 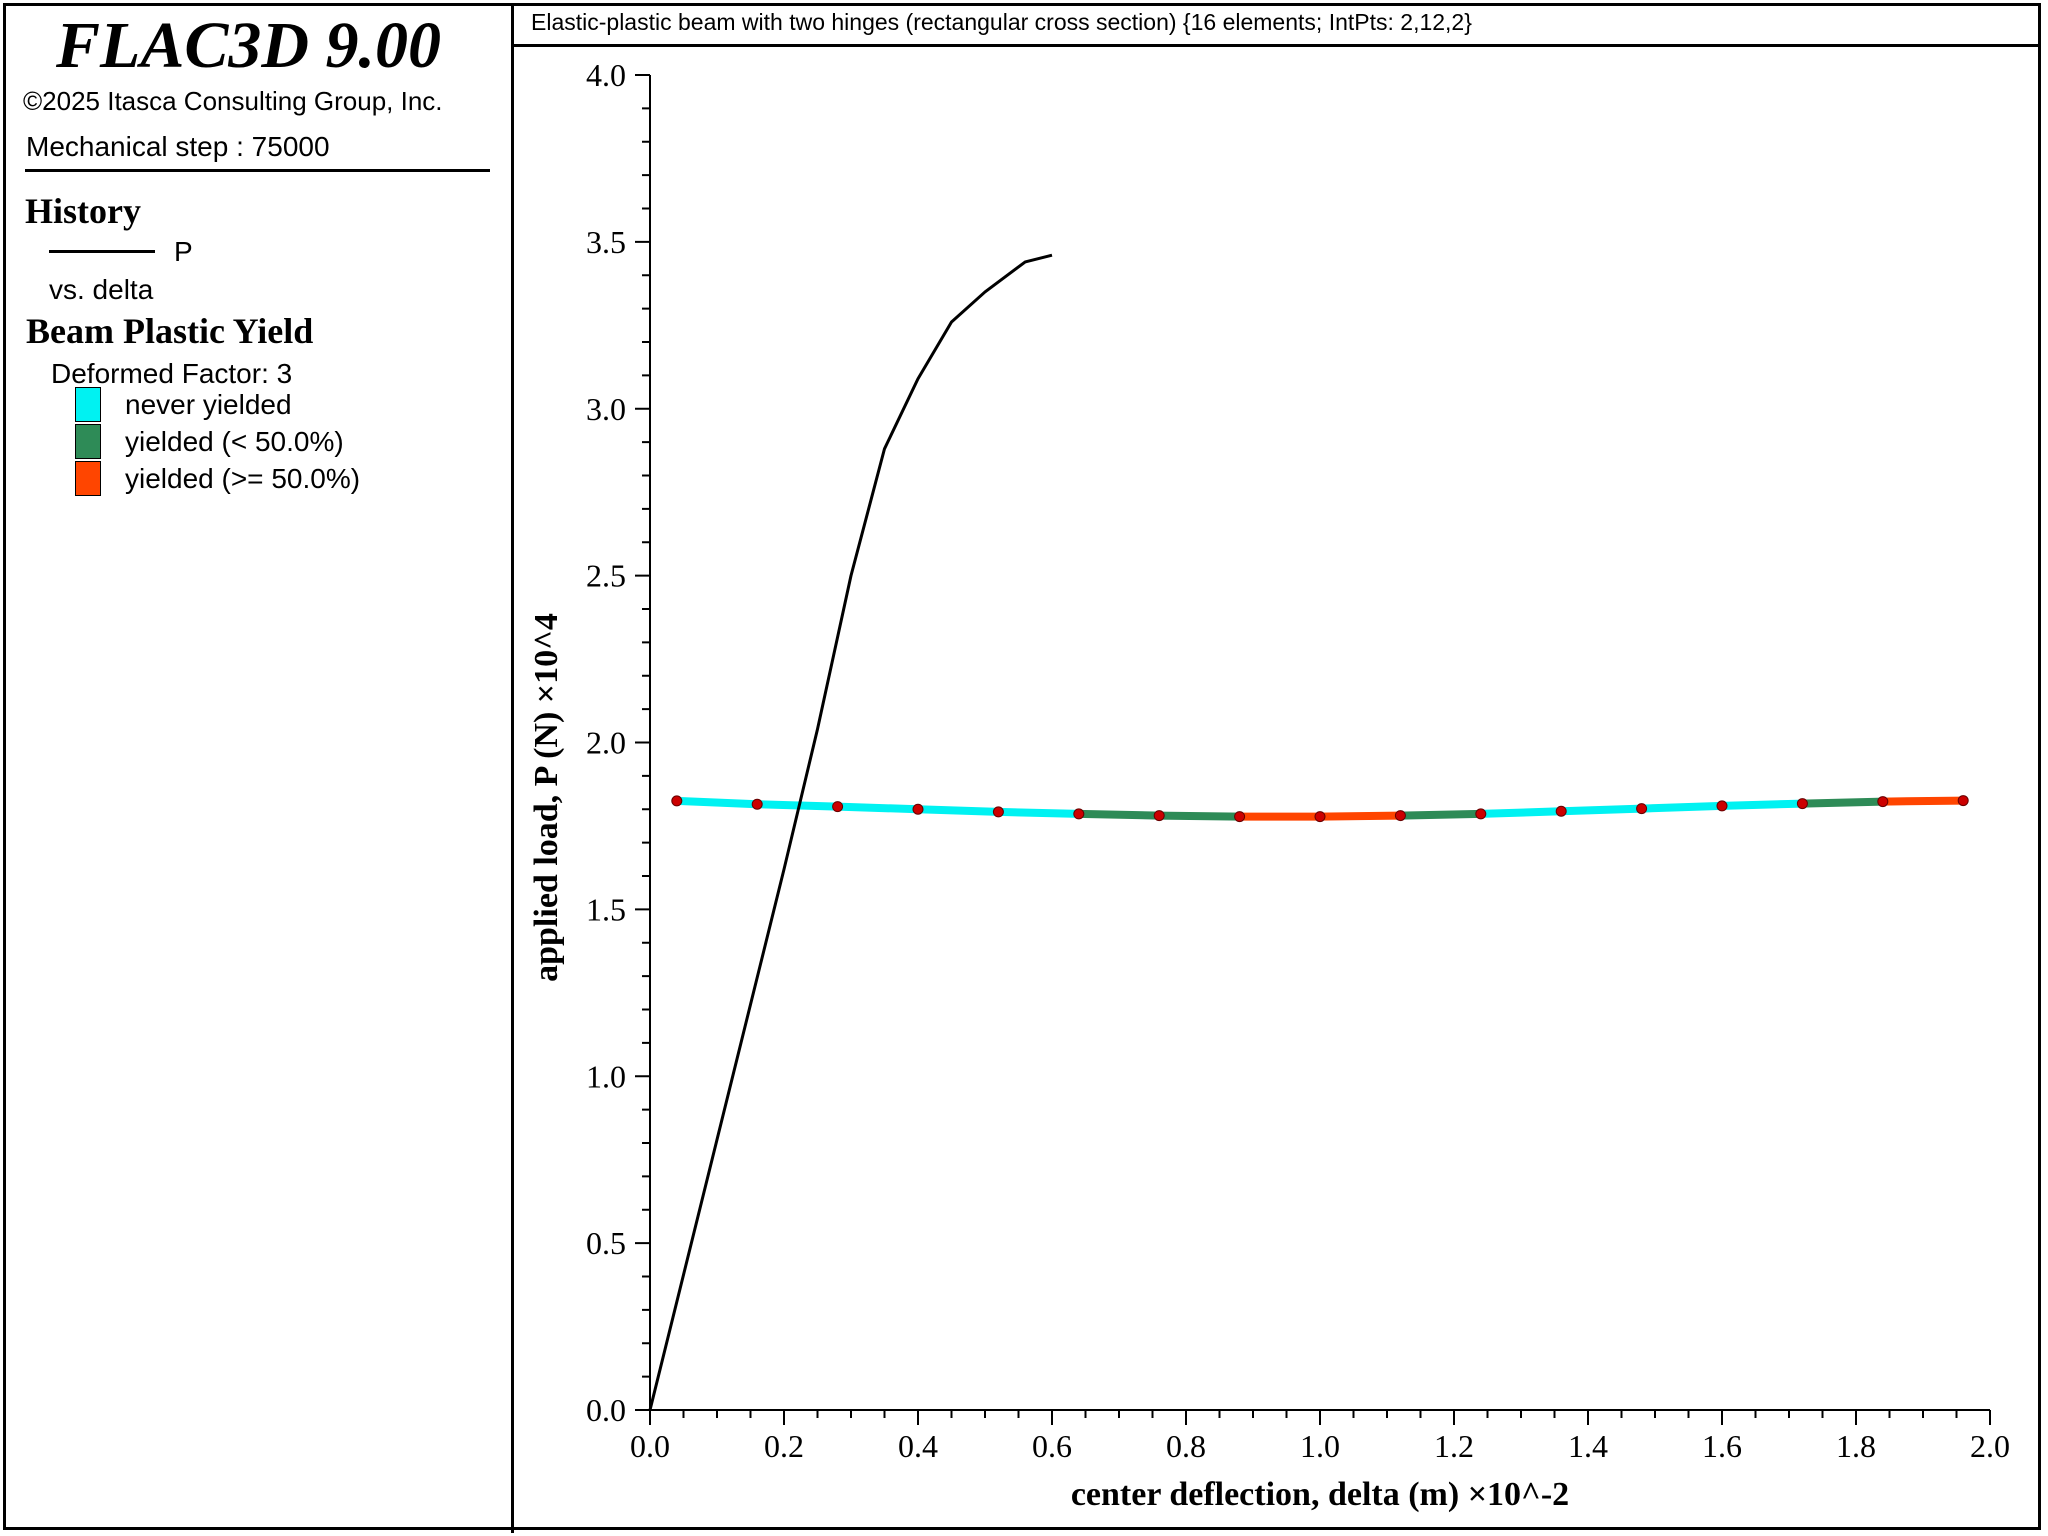 I want to click on swatch-yielded-ge50, so click(x=88, y=478).